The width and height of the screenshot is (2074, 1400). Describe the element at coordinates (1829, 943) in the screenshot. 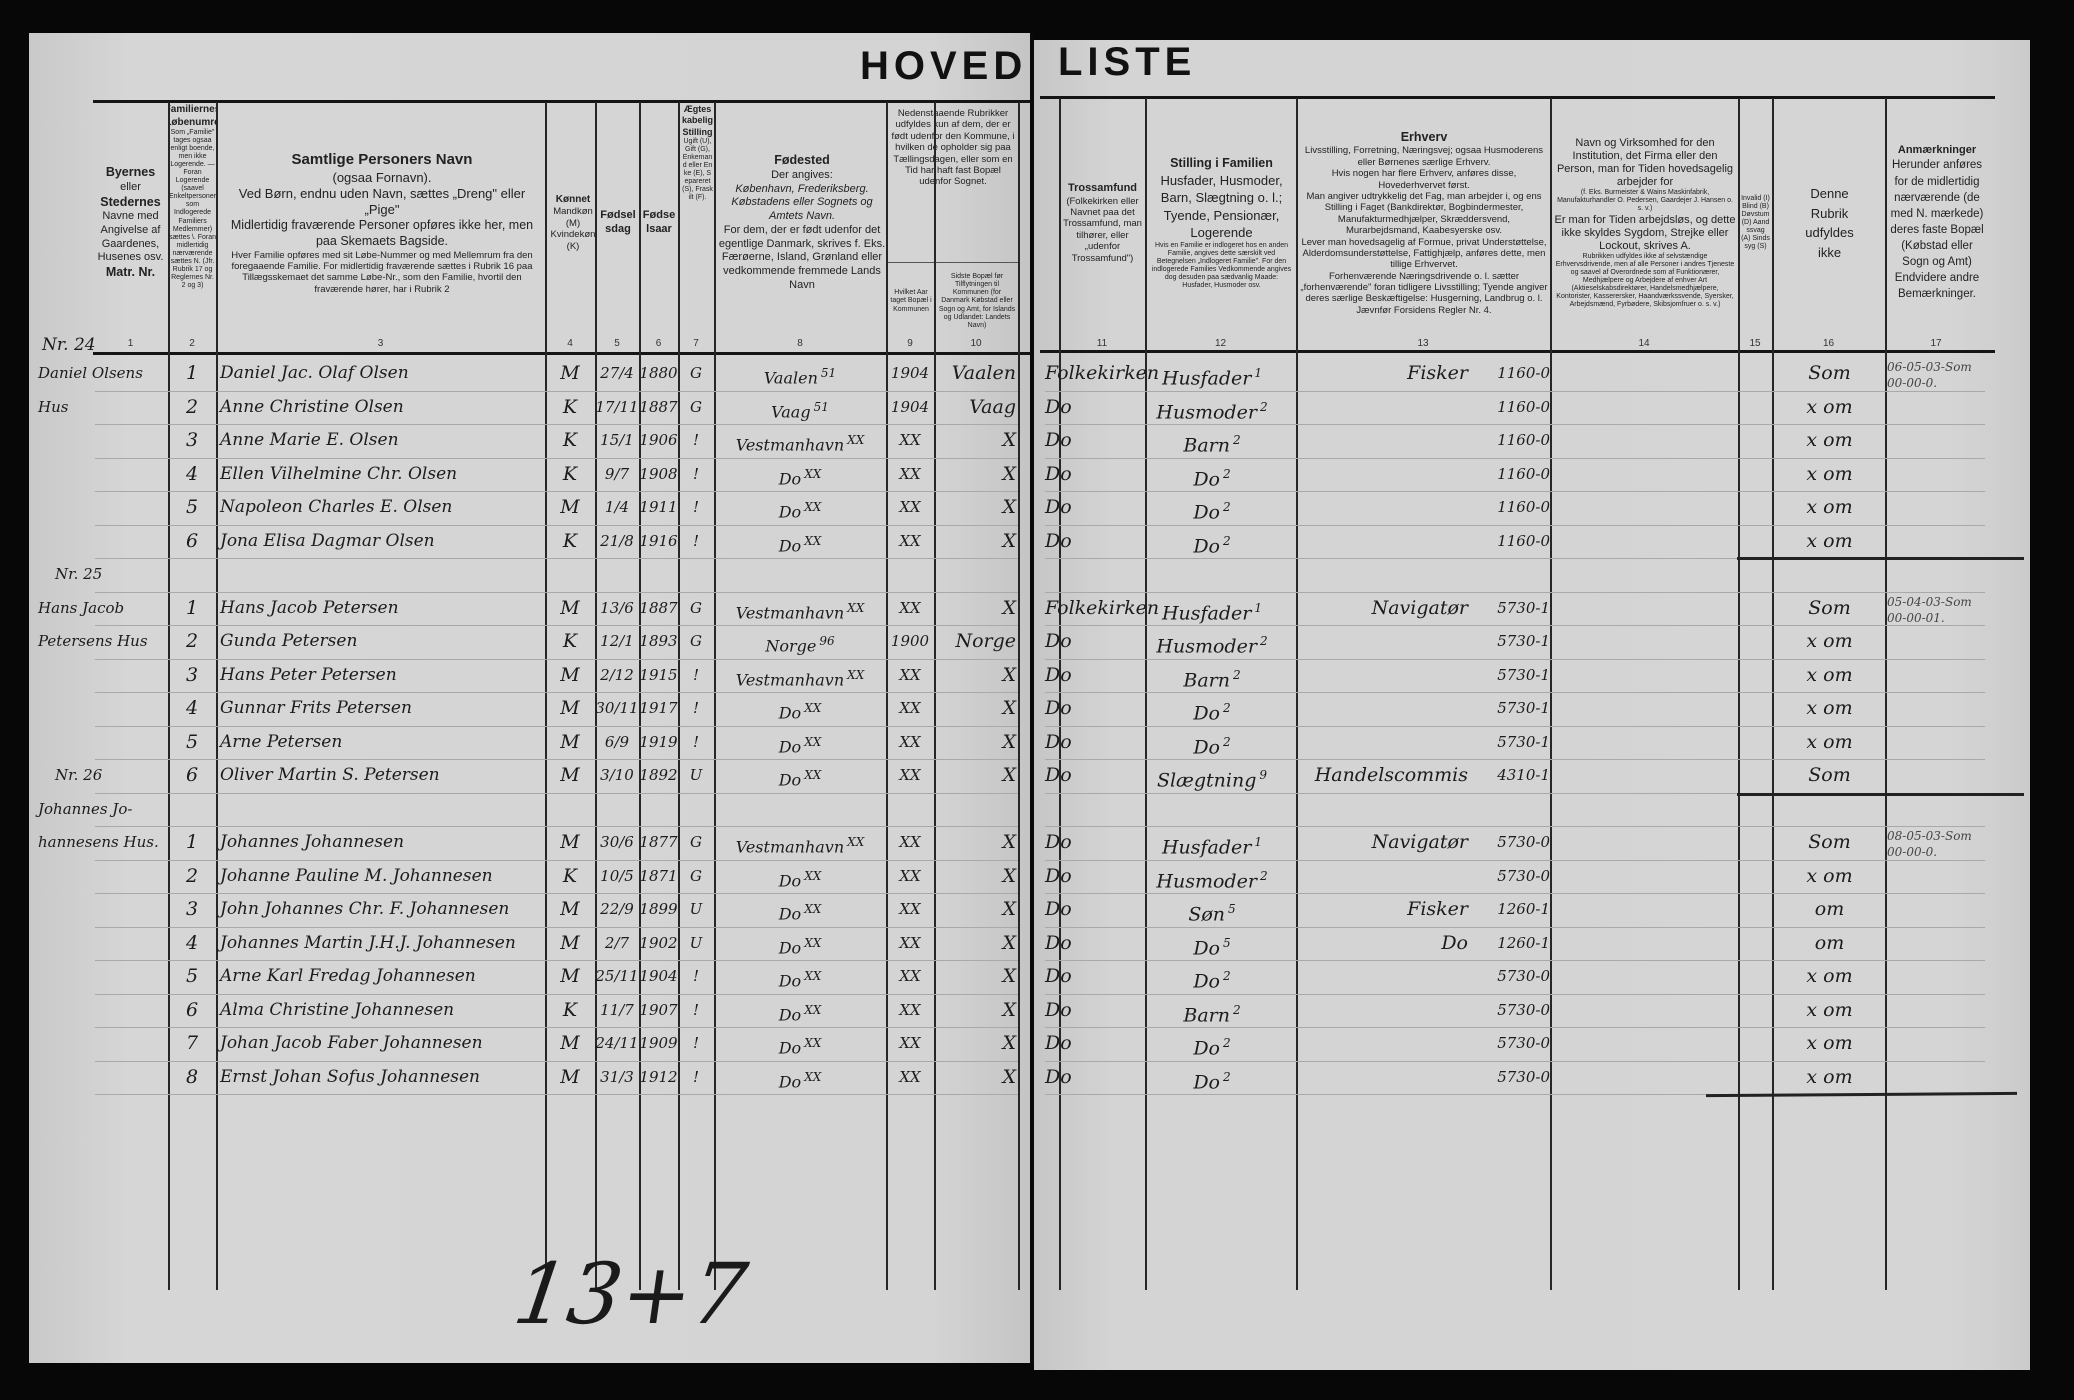

I see `col16-cell: om` at that location.